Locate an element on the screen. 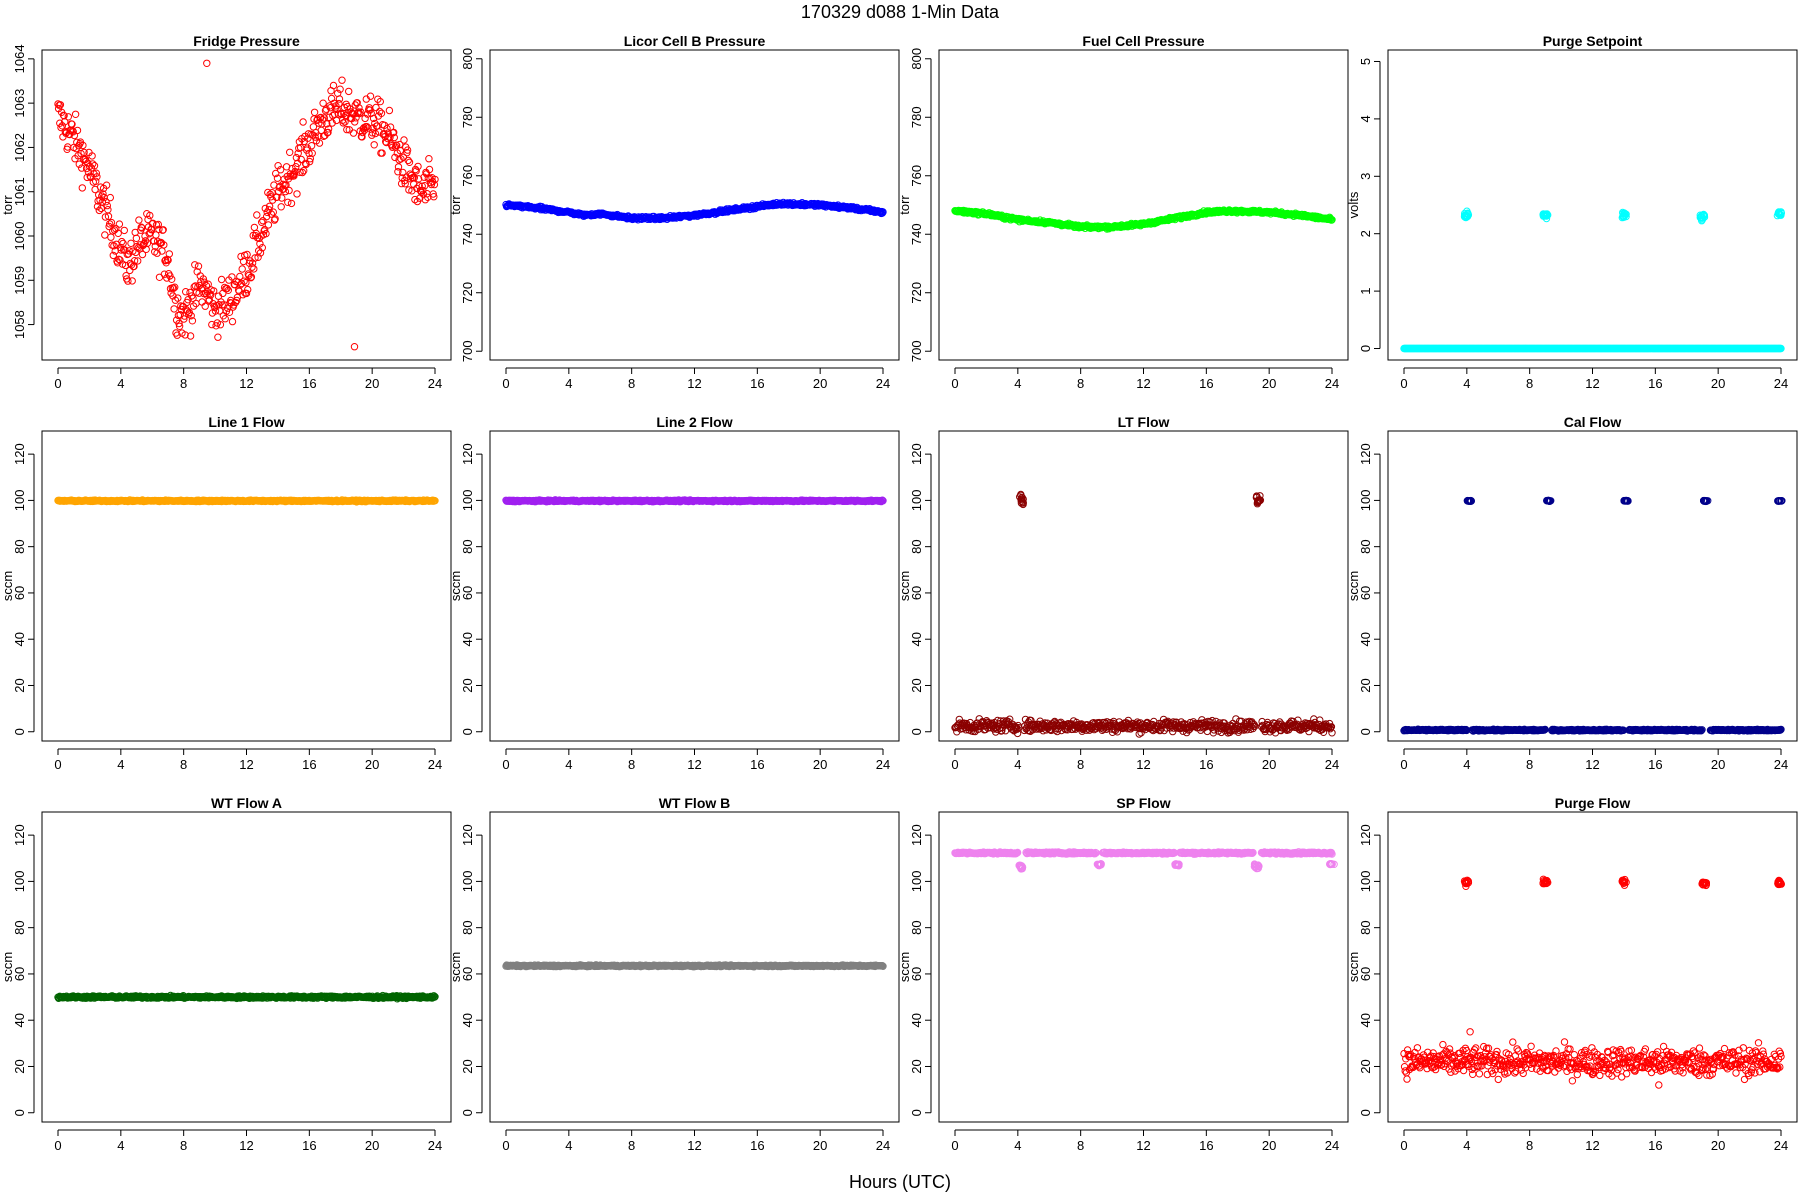  x-tick-label: 24 is located at coordinates (435, 764).